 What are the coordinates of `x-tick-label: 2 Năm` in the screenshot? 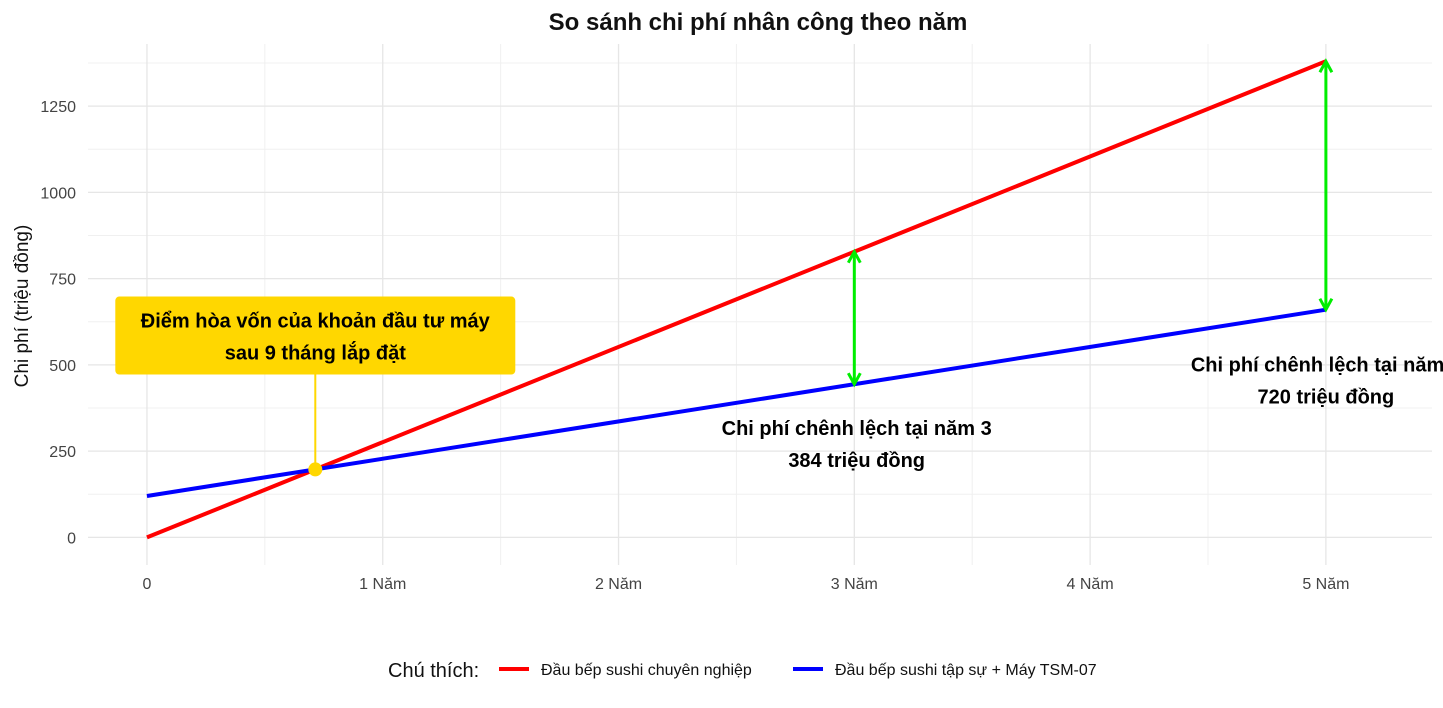 It's located at (618, 584).